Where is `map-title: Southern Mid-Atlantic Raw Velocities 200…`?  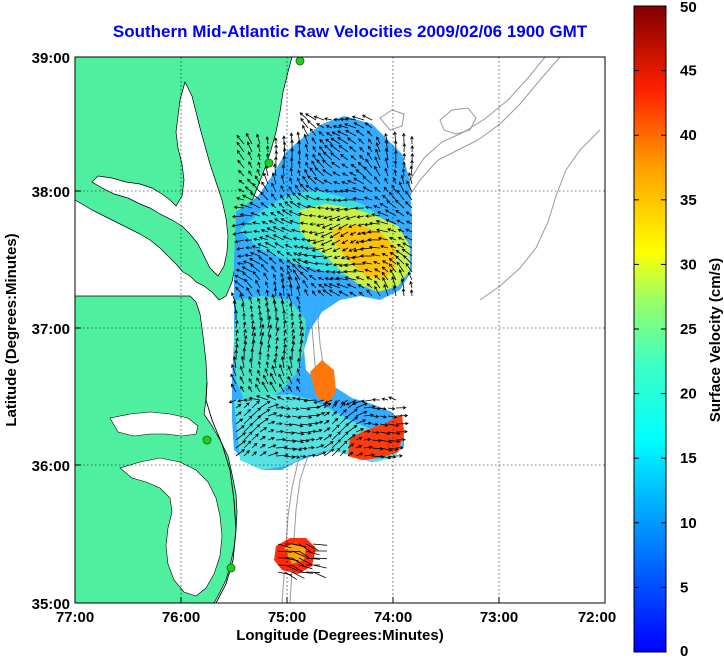
map-title: Southern Mid-Atlantic Raw Velocities 200… is located at coordinates (350, 31).